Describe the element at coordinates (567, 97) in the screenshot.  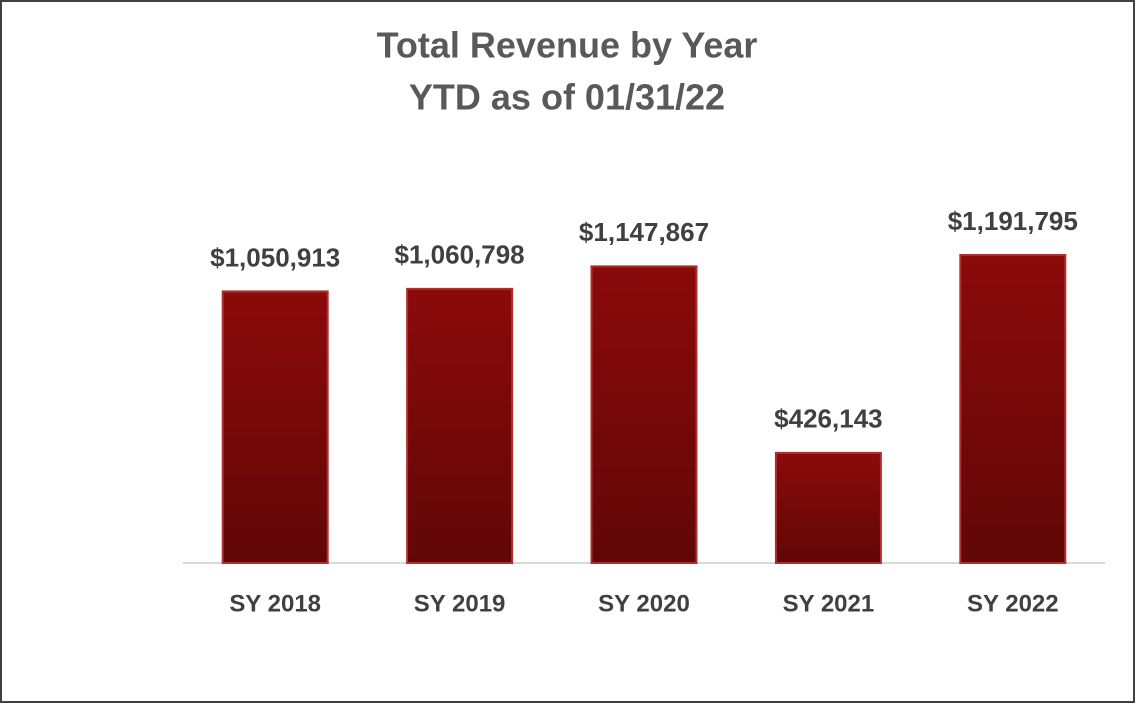
I see `chart-subtitle: YTD as of 01/31/22` at that location.